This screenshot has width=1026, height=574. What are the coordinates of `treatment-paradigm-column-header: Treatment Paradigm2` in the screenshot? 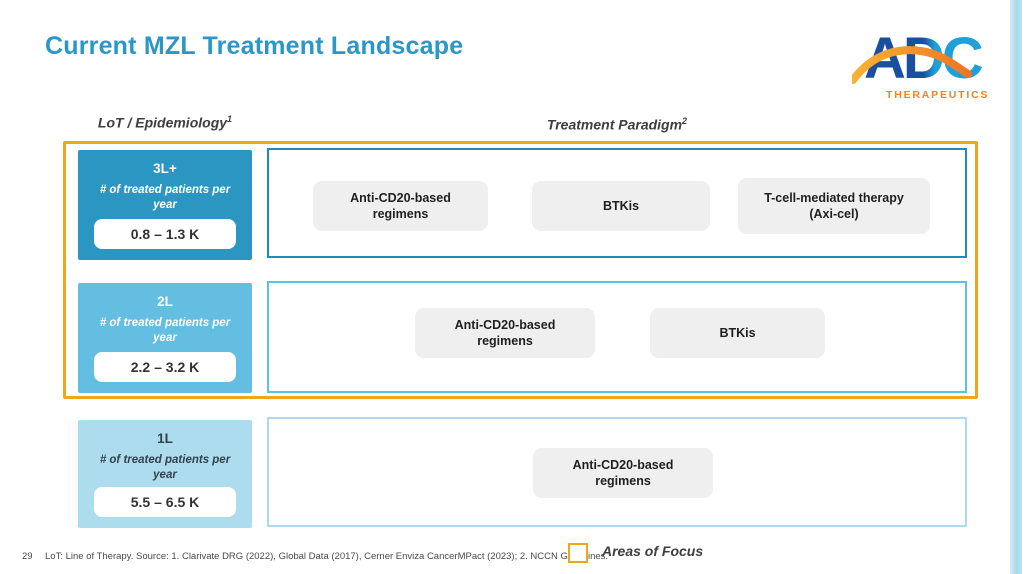 It's located at (617, 124).